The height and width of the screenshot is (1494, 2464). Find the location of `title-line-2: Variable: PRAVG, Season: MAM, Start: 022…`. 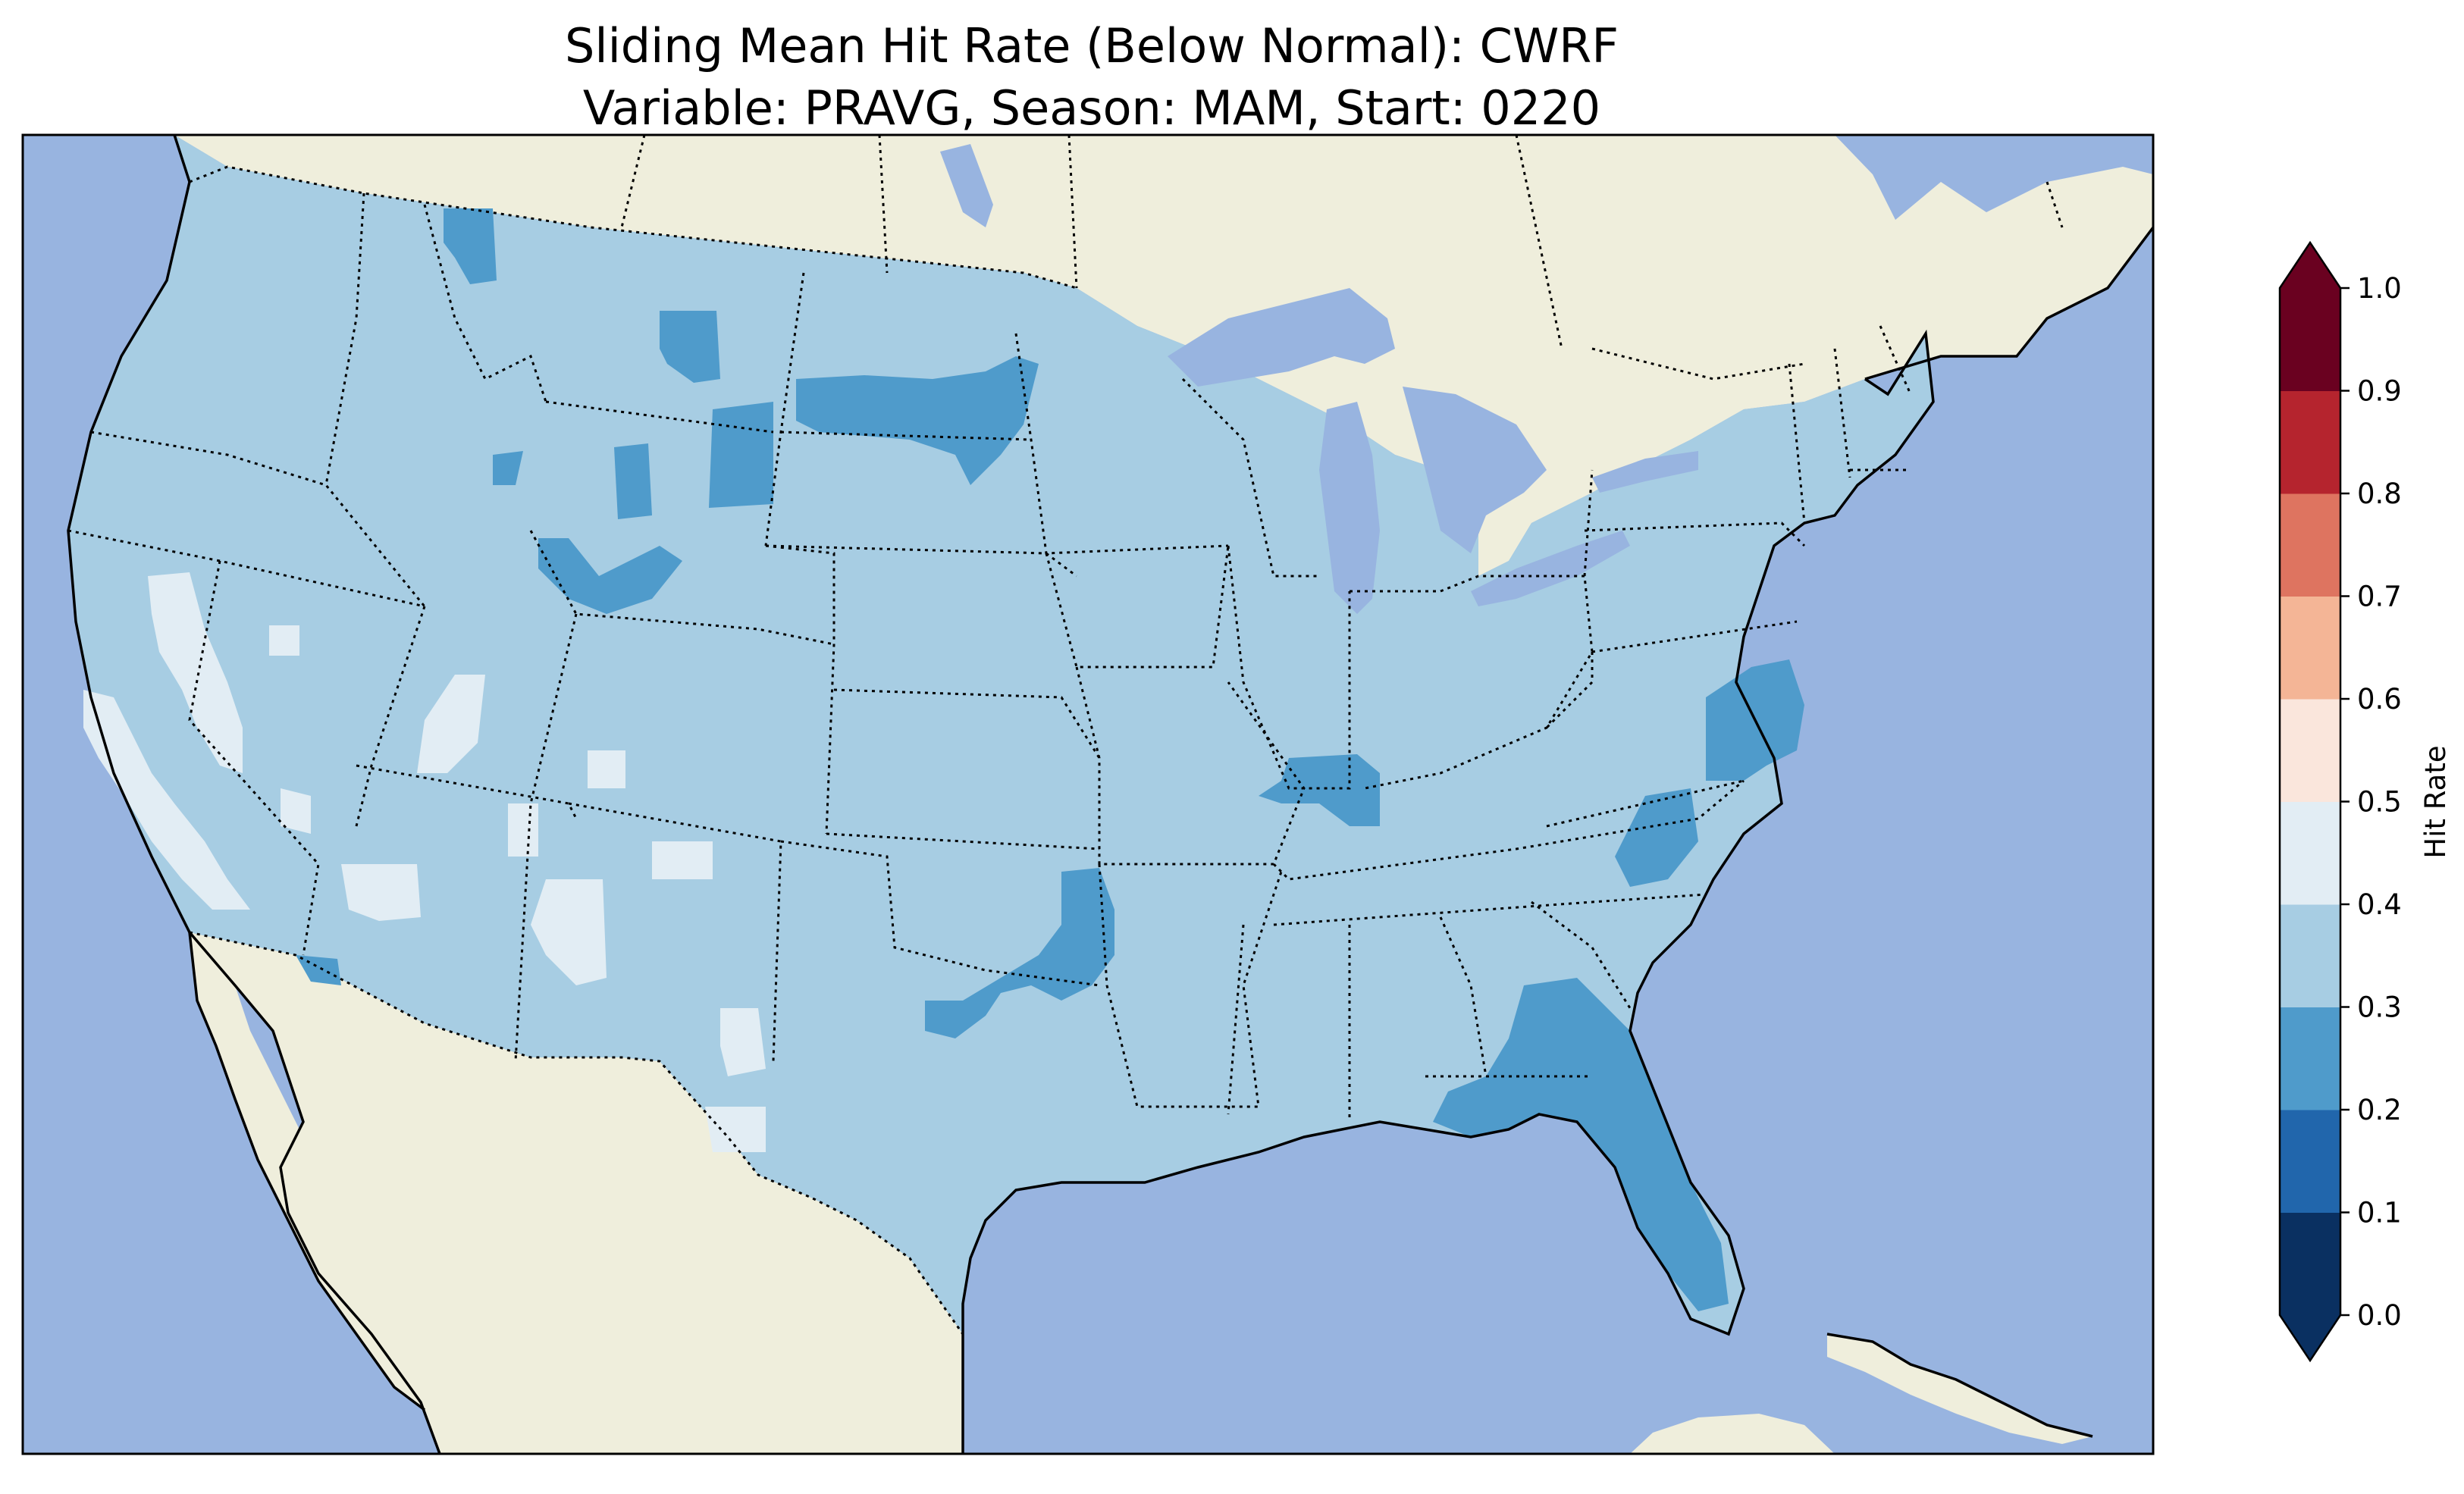

title-line-2: Variable: PRAVG, Season: MAM, Start: 022… is located at coordinates (1091, 108).